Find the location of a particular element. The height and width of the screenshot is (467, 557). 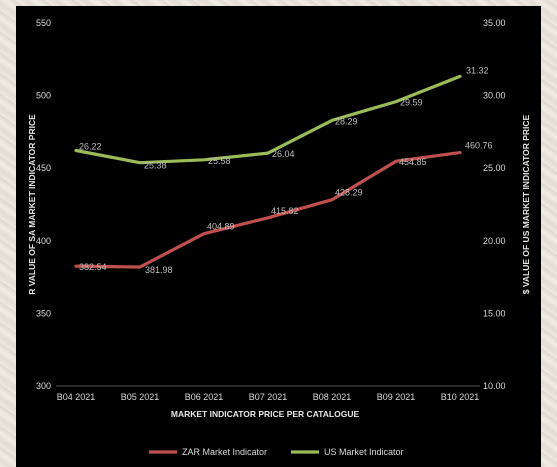

y-axis-tick-label: 400 is located at coordinates (43, 241).